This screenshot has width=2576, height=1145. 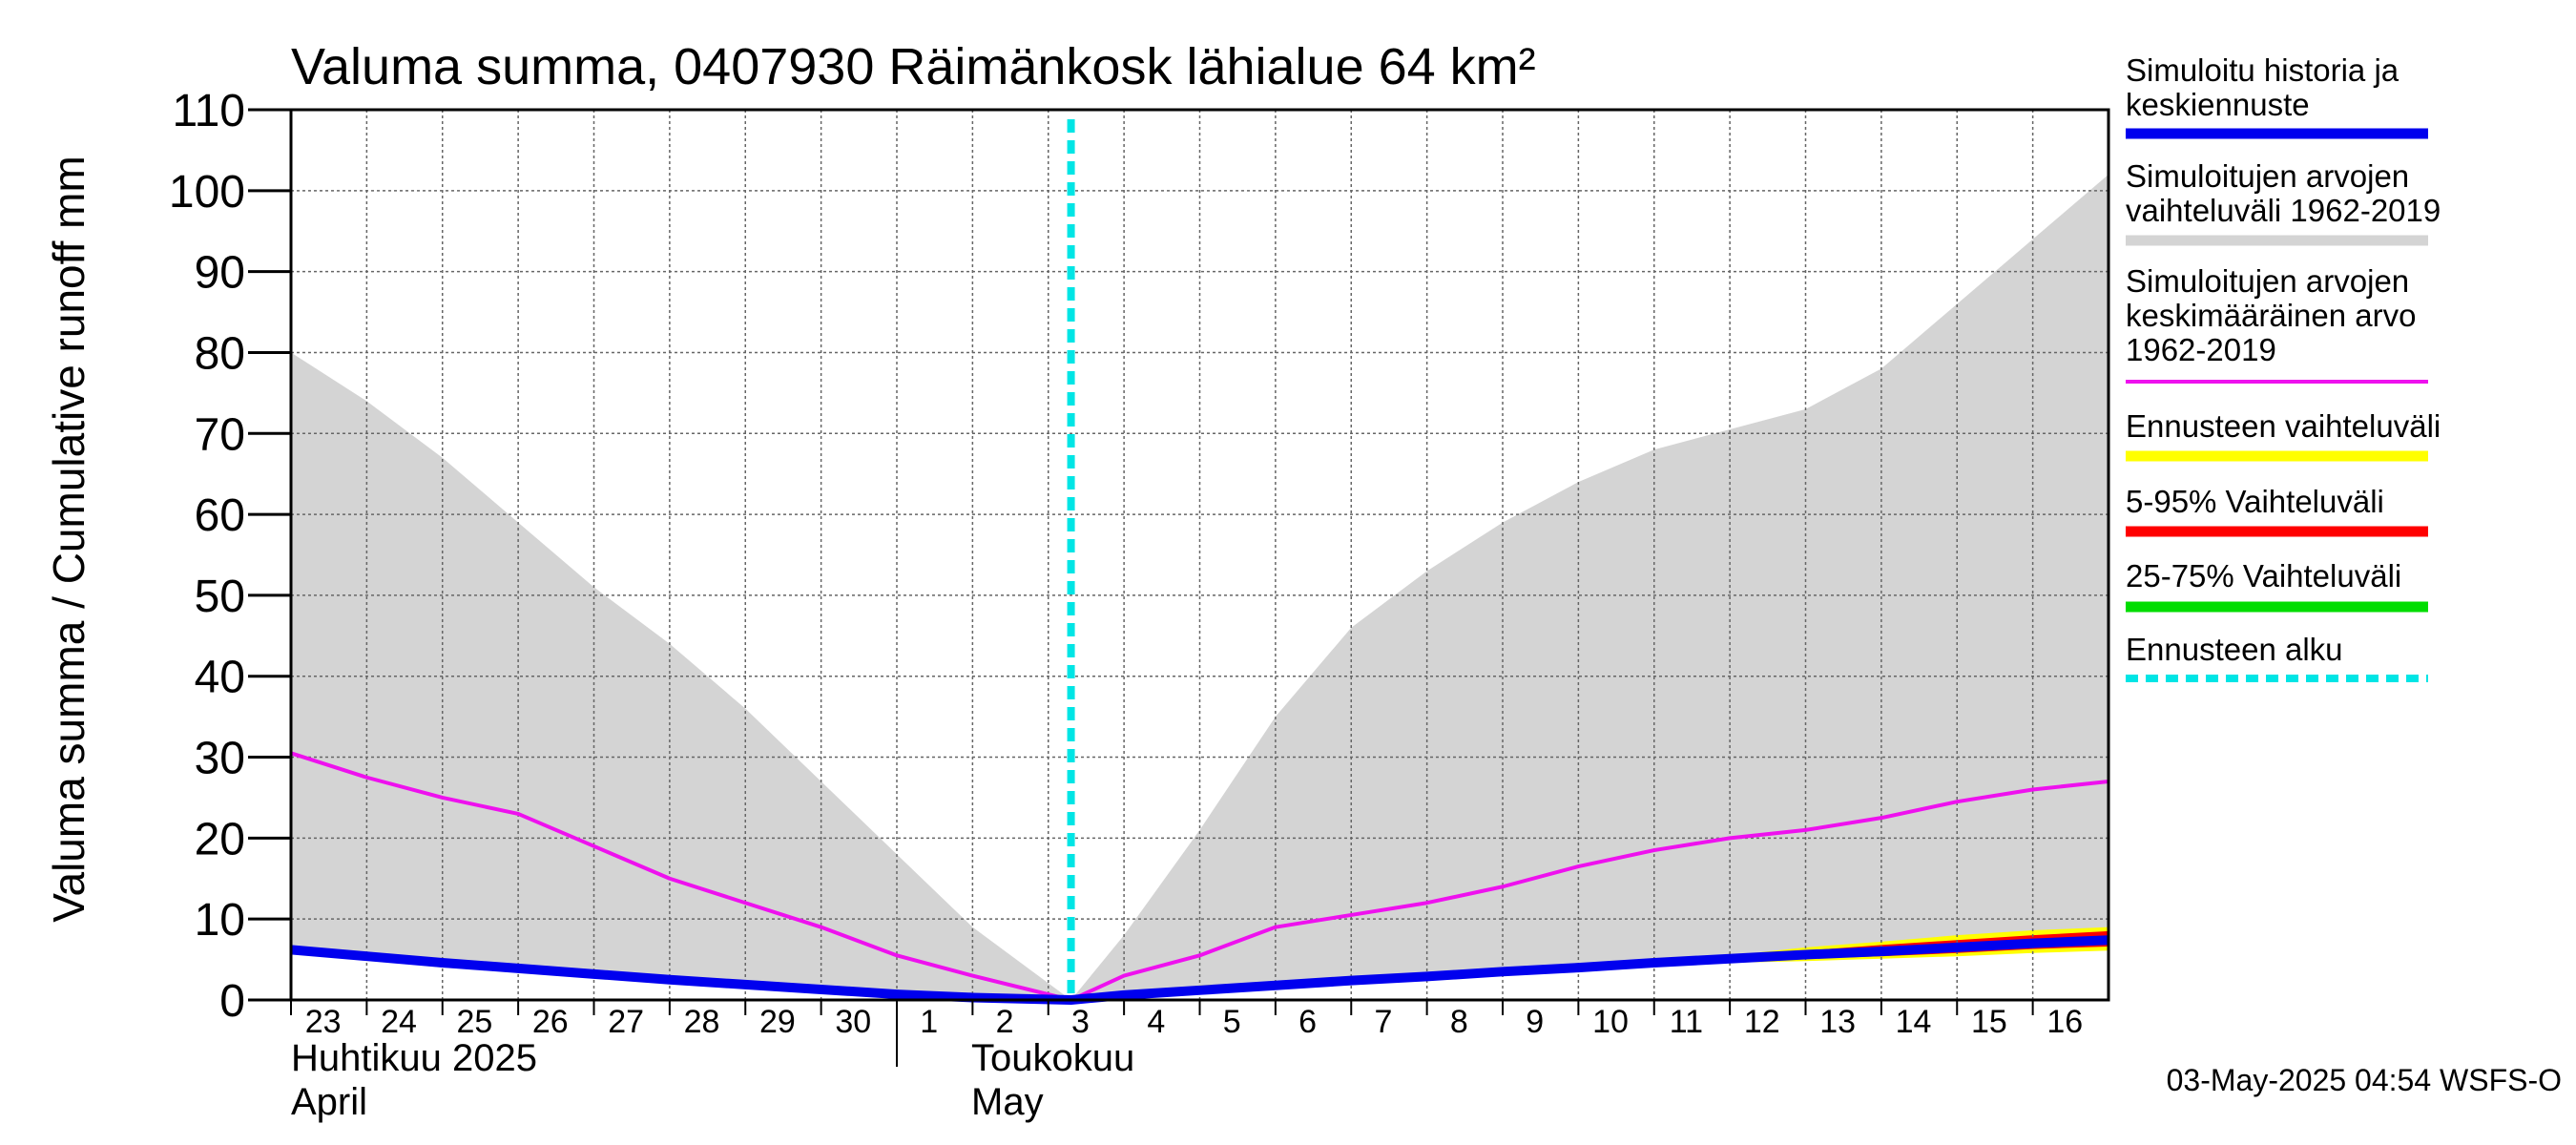 What do you see at coordinates (550, 1022) in the screenshot?
I see `x-tick-label: 26` at bounding box center [550, 1022].